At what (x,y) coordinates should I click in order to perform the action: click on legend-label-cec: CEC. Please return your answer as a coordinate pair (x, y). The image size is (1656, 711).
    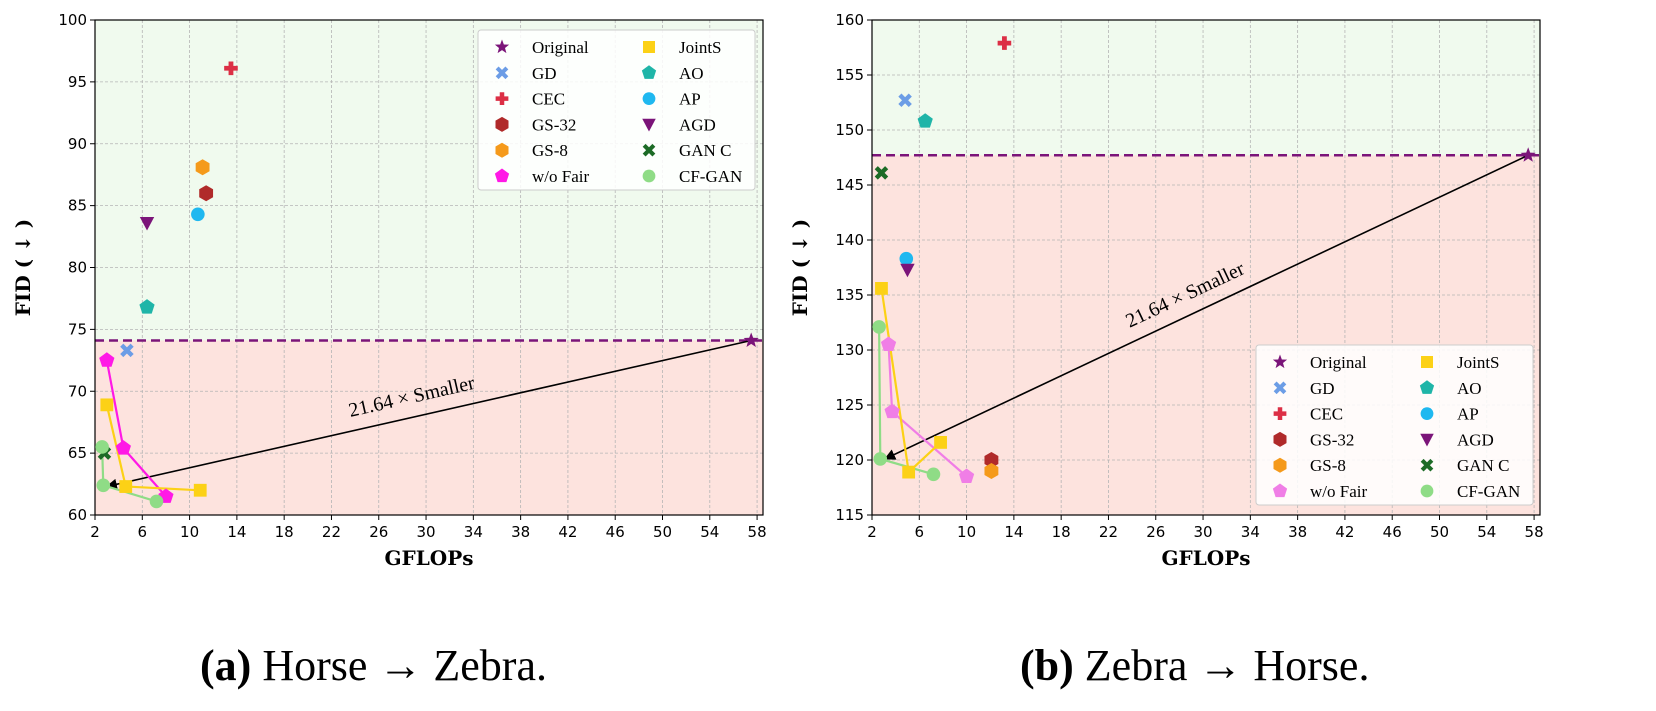
    Looking at the image, I should click on (1326, 414).